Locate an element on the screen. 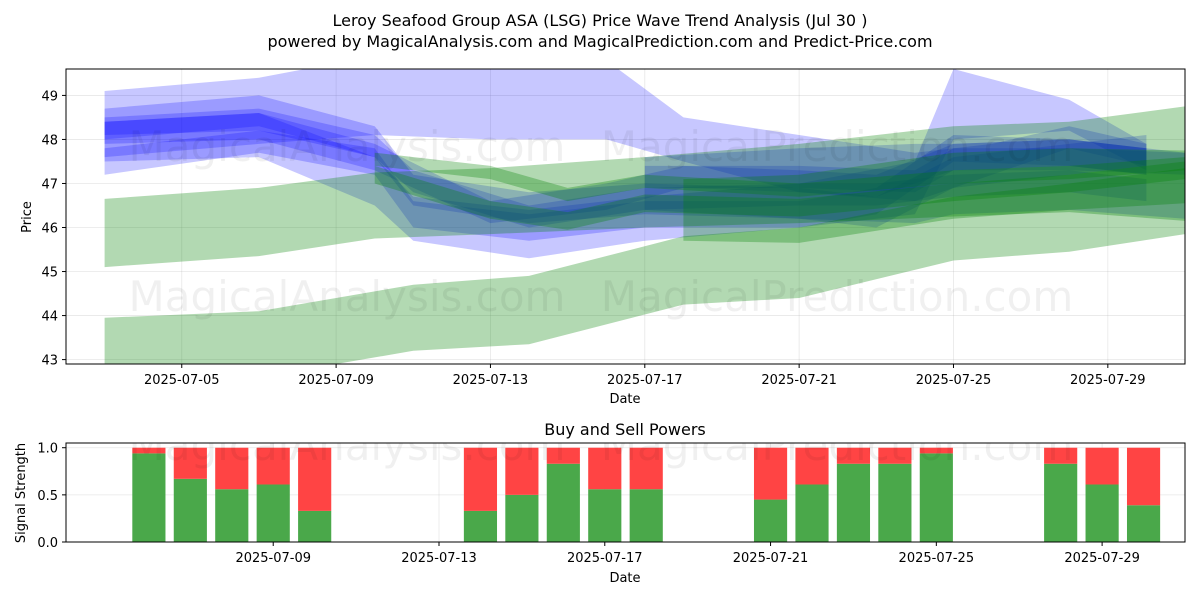  buy-sell-bars is located at coordinates (646, 494).